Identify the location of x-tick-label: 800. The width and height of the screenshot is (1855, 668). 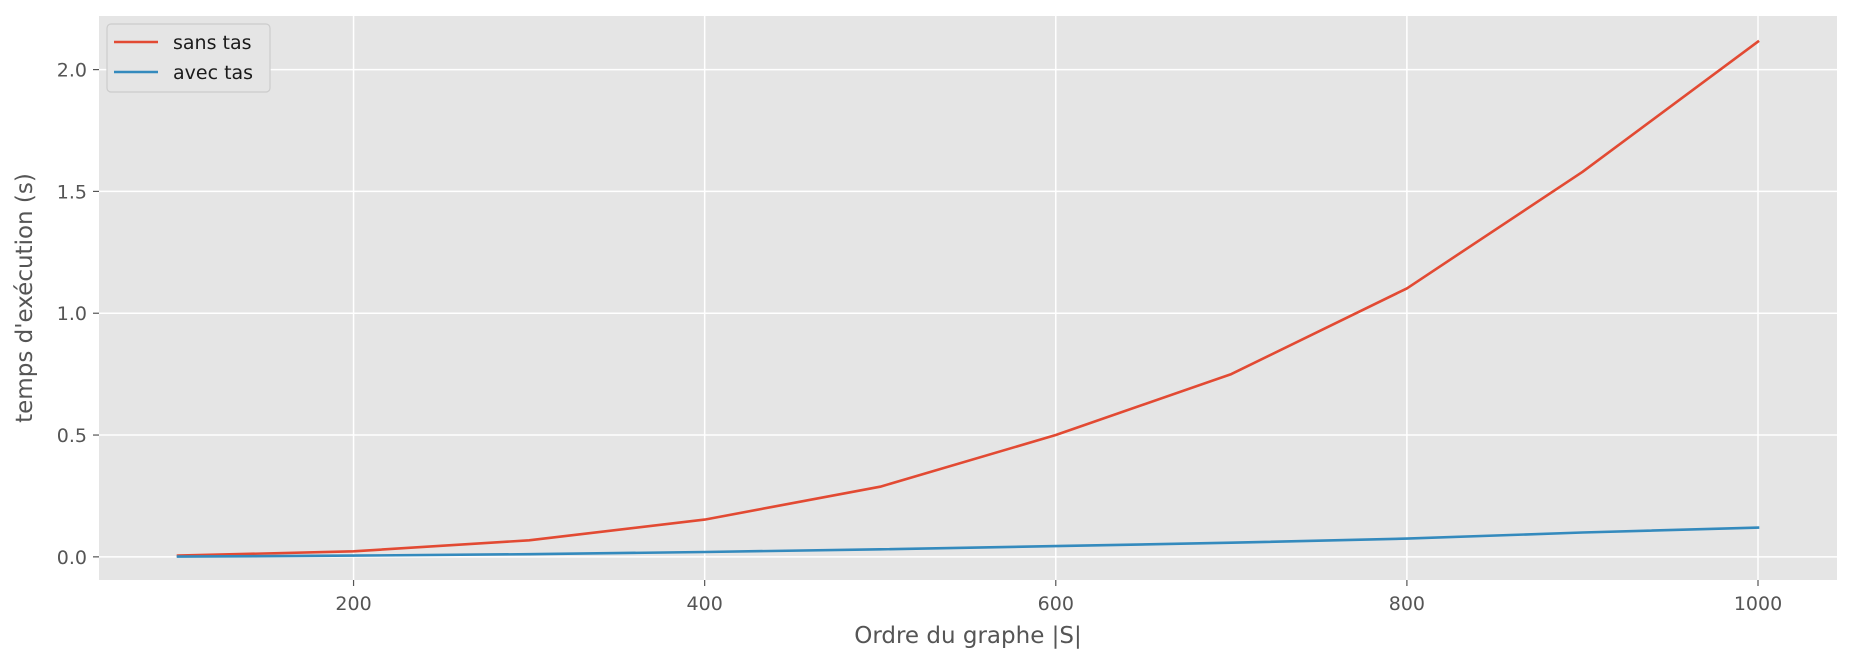
(1407, 604).